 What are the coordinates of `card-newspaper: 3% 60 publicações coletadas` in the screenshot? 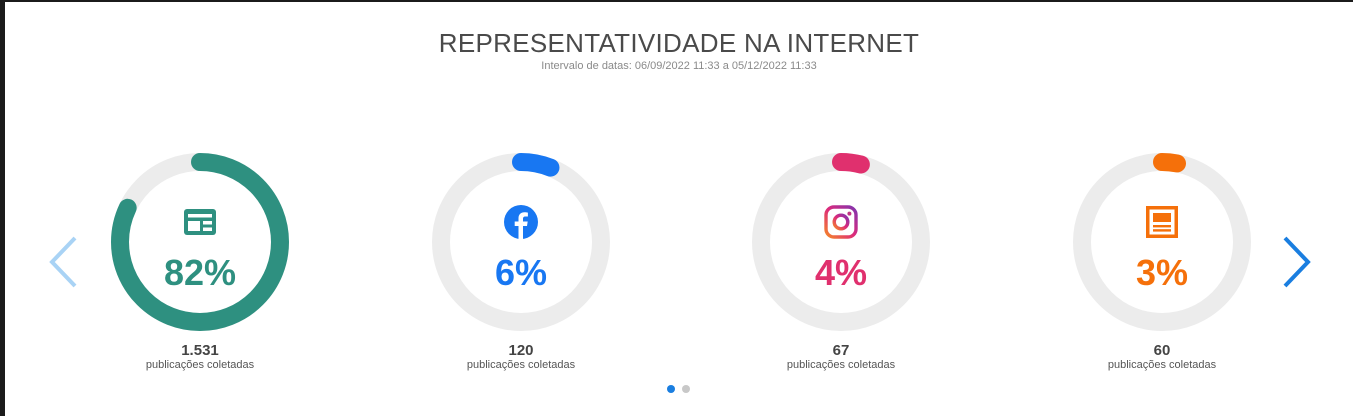 It's located at (1162, 267).